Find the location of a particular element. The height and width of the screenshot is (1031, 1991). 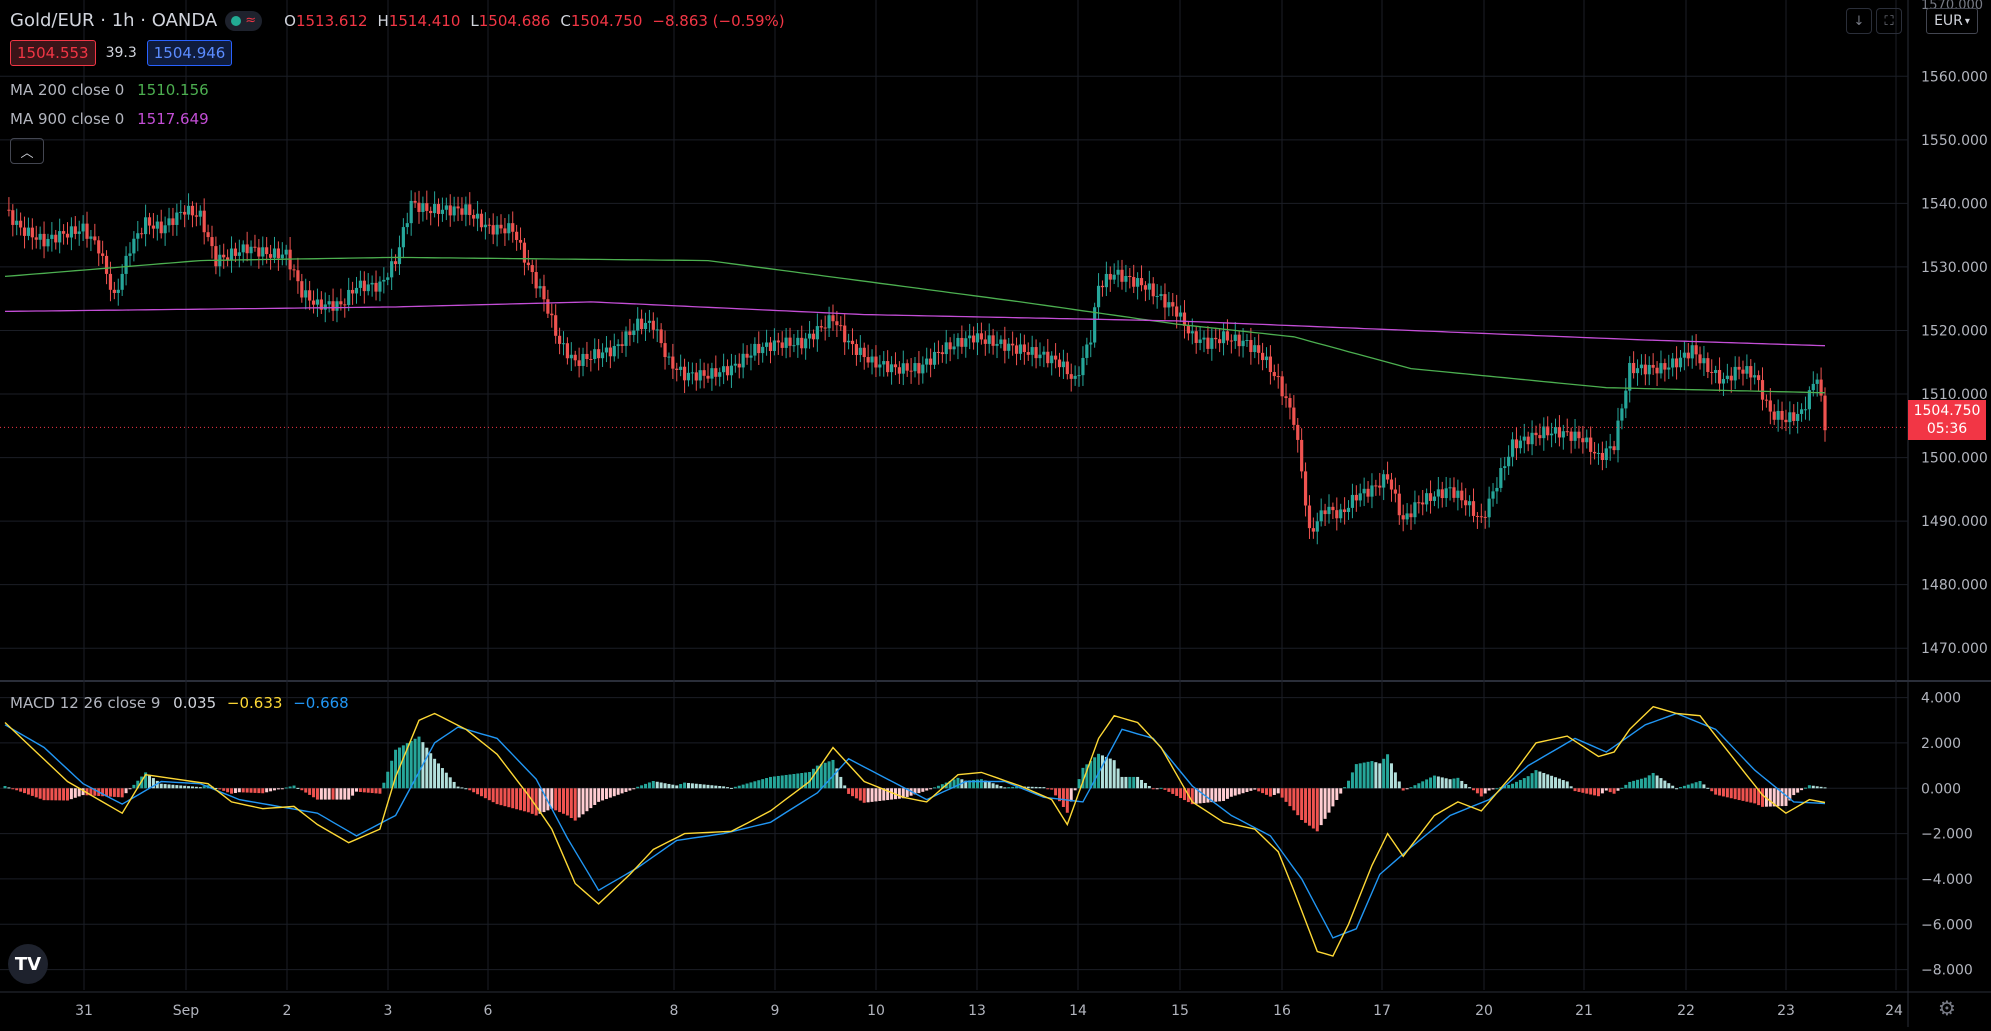

buy-button: 1504.946 is located at coordinates (189, 53).